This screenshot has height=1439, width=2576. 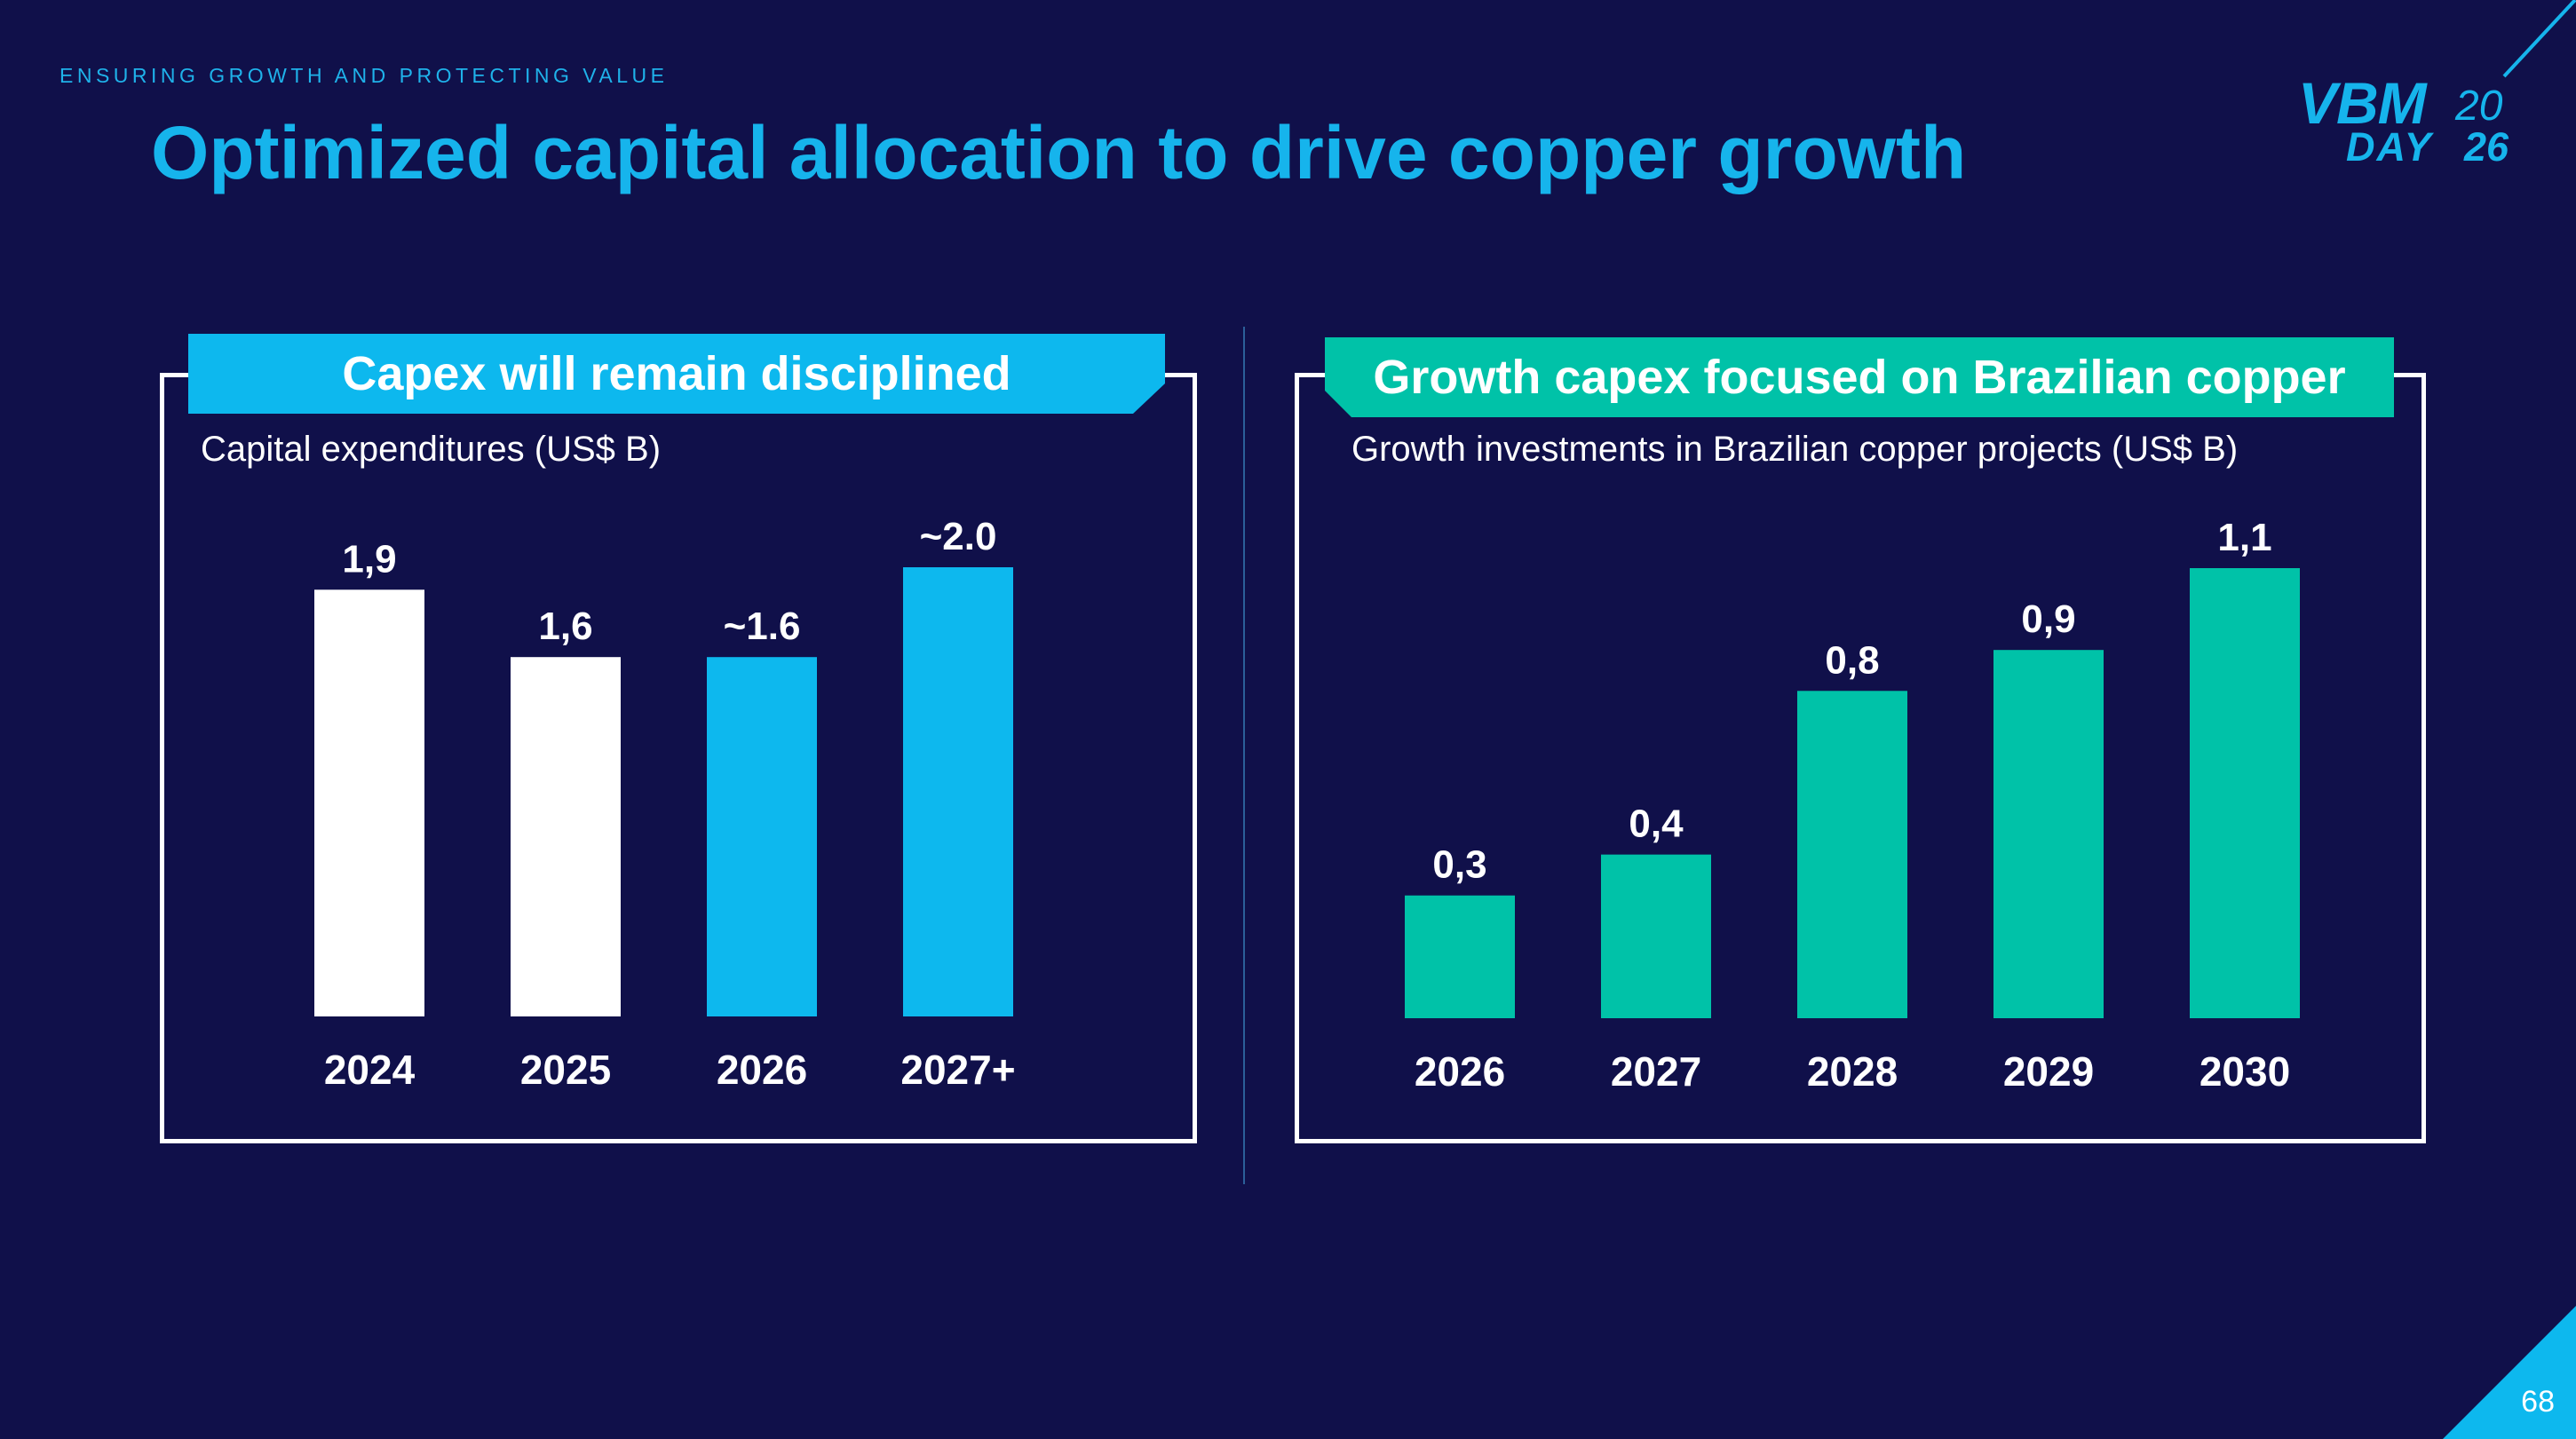 I want to click on logo-day: DAY, so click(x=2390, y=147).